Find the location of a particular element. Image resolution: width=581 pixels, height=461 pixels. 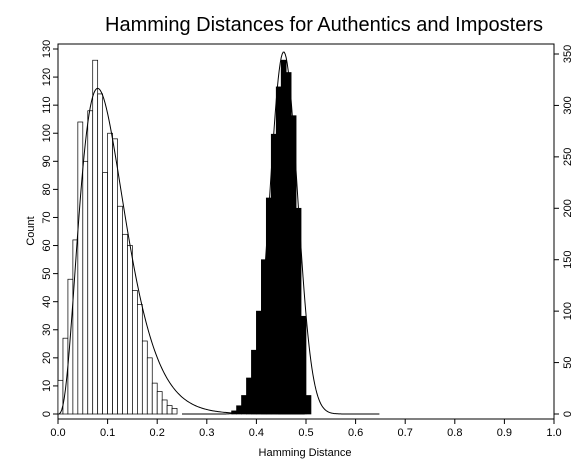

y-left-tick-label: 10 is located at coordinates (47, 386).